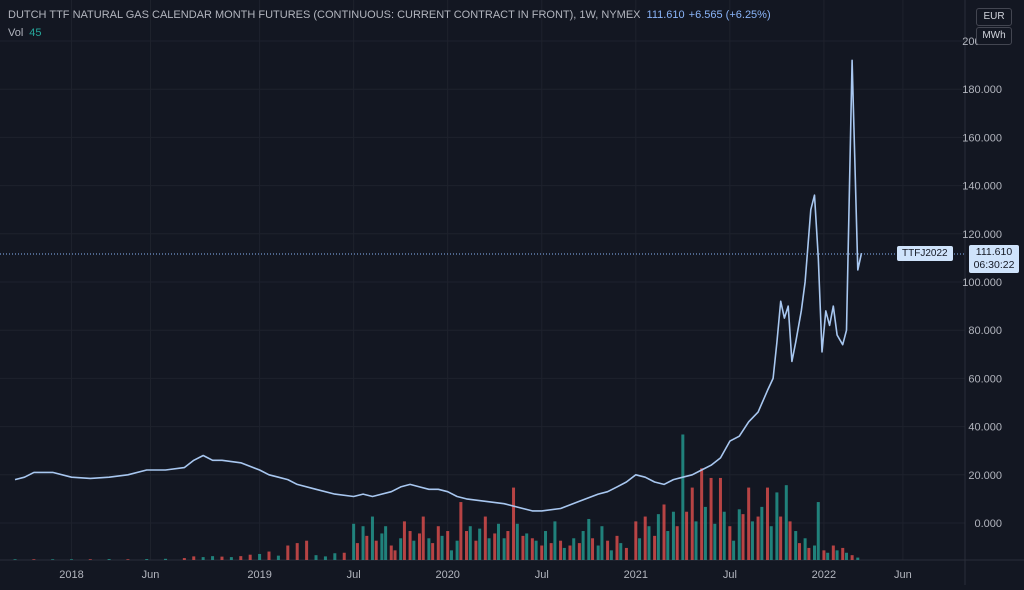  Describe the element at coordinates (988, 524) in the screenshot. I see `y-tick-label: 0.000` at that location.